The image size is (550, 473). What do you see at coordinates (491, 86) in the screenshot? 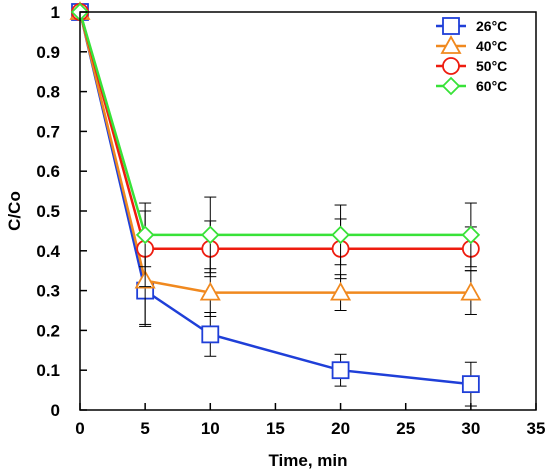
I see `legend-label: 60°C` at bounding box center [491, 86].